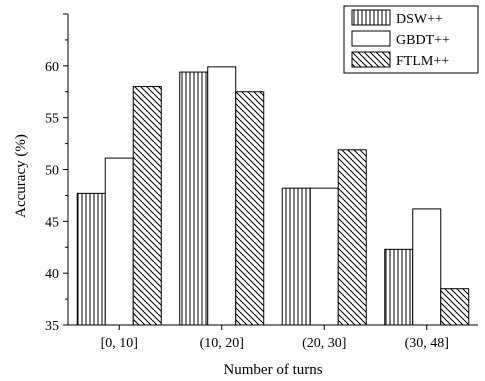 The image size is (485, 381). I want to click on y-tick-label: 60, so click(52, 67).